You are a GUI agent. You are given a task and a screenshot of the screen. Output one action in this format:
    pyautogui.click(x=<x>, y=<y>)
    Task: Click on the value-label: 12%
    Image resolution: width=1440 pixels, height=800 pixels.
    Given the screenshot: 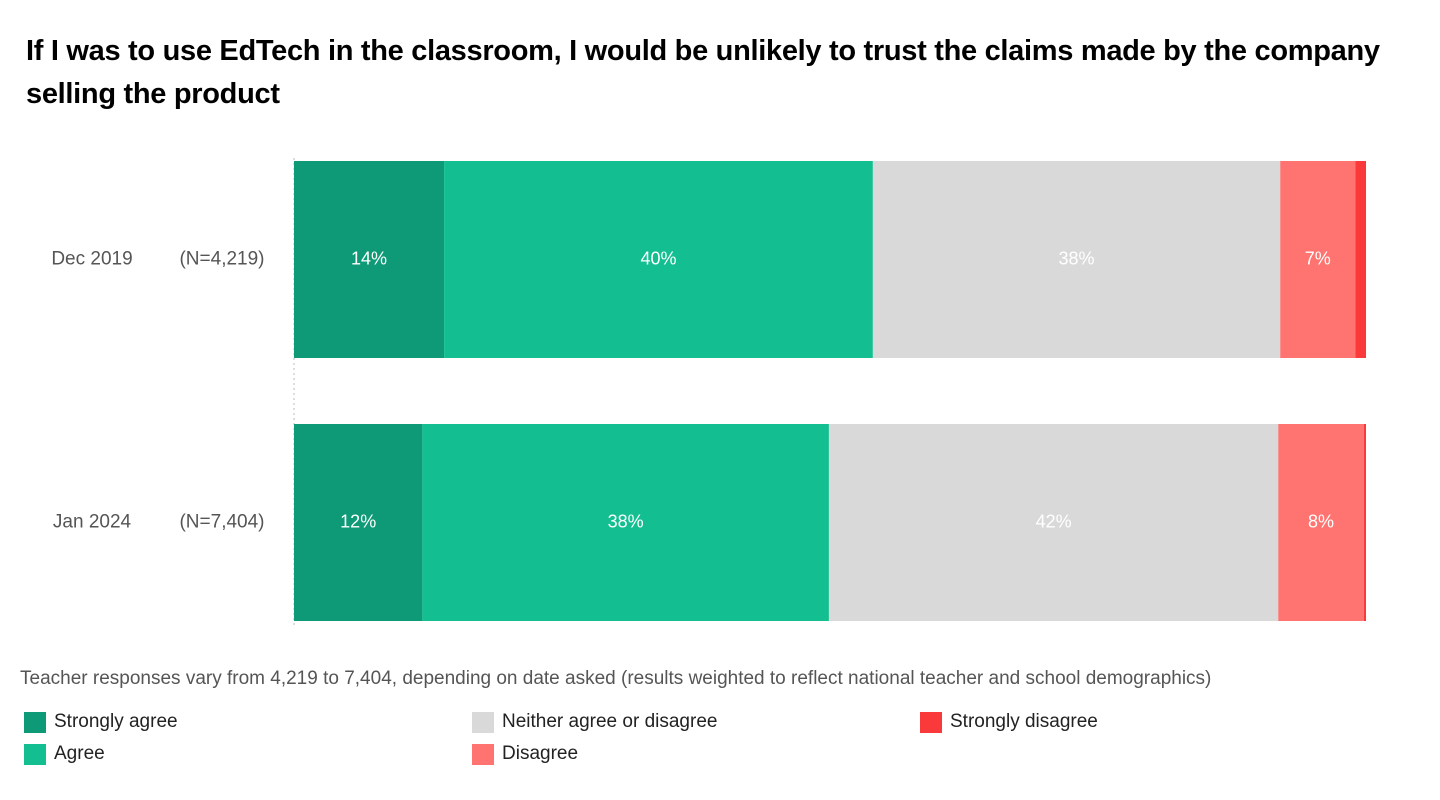 What is the action you would take?
    pyautogui.click(x=358, y=521)
    